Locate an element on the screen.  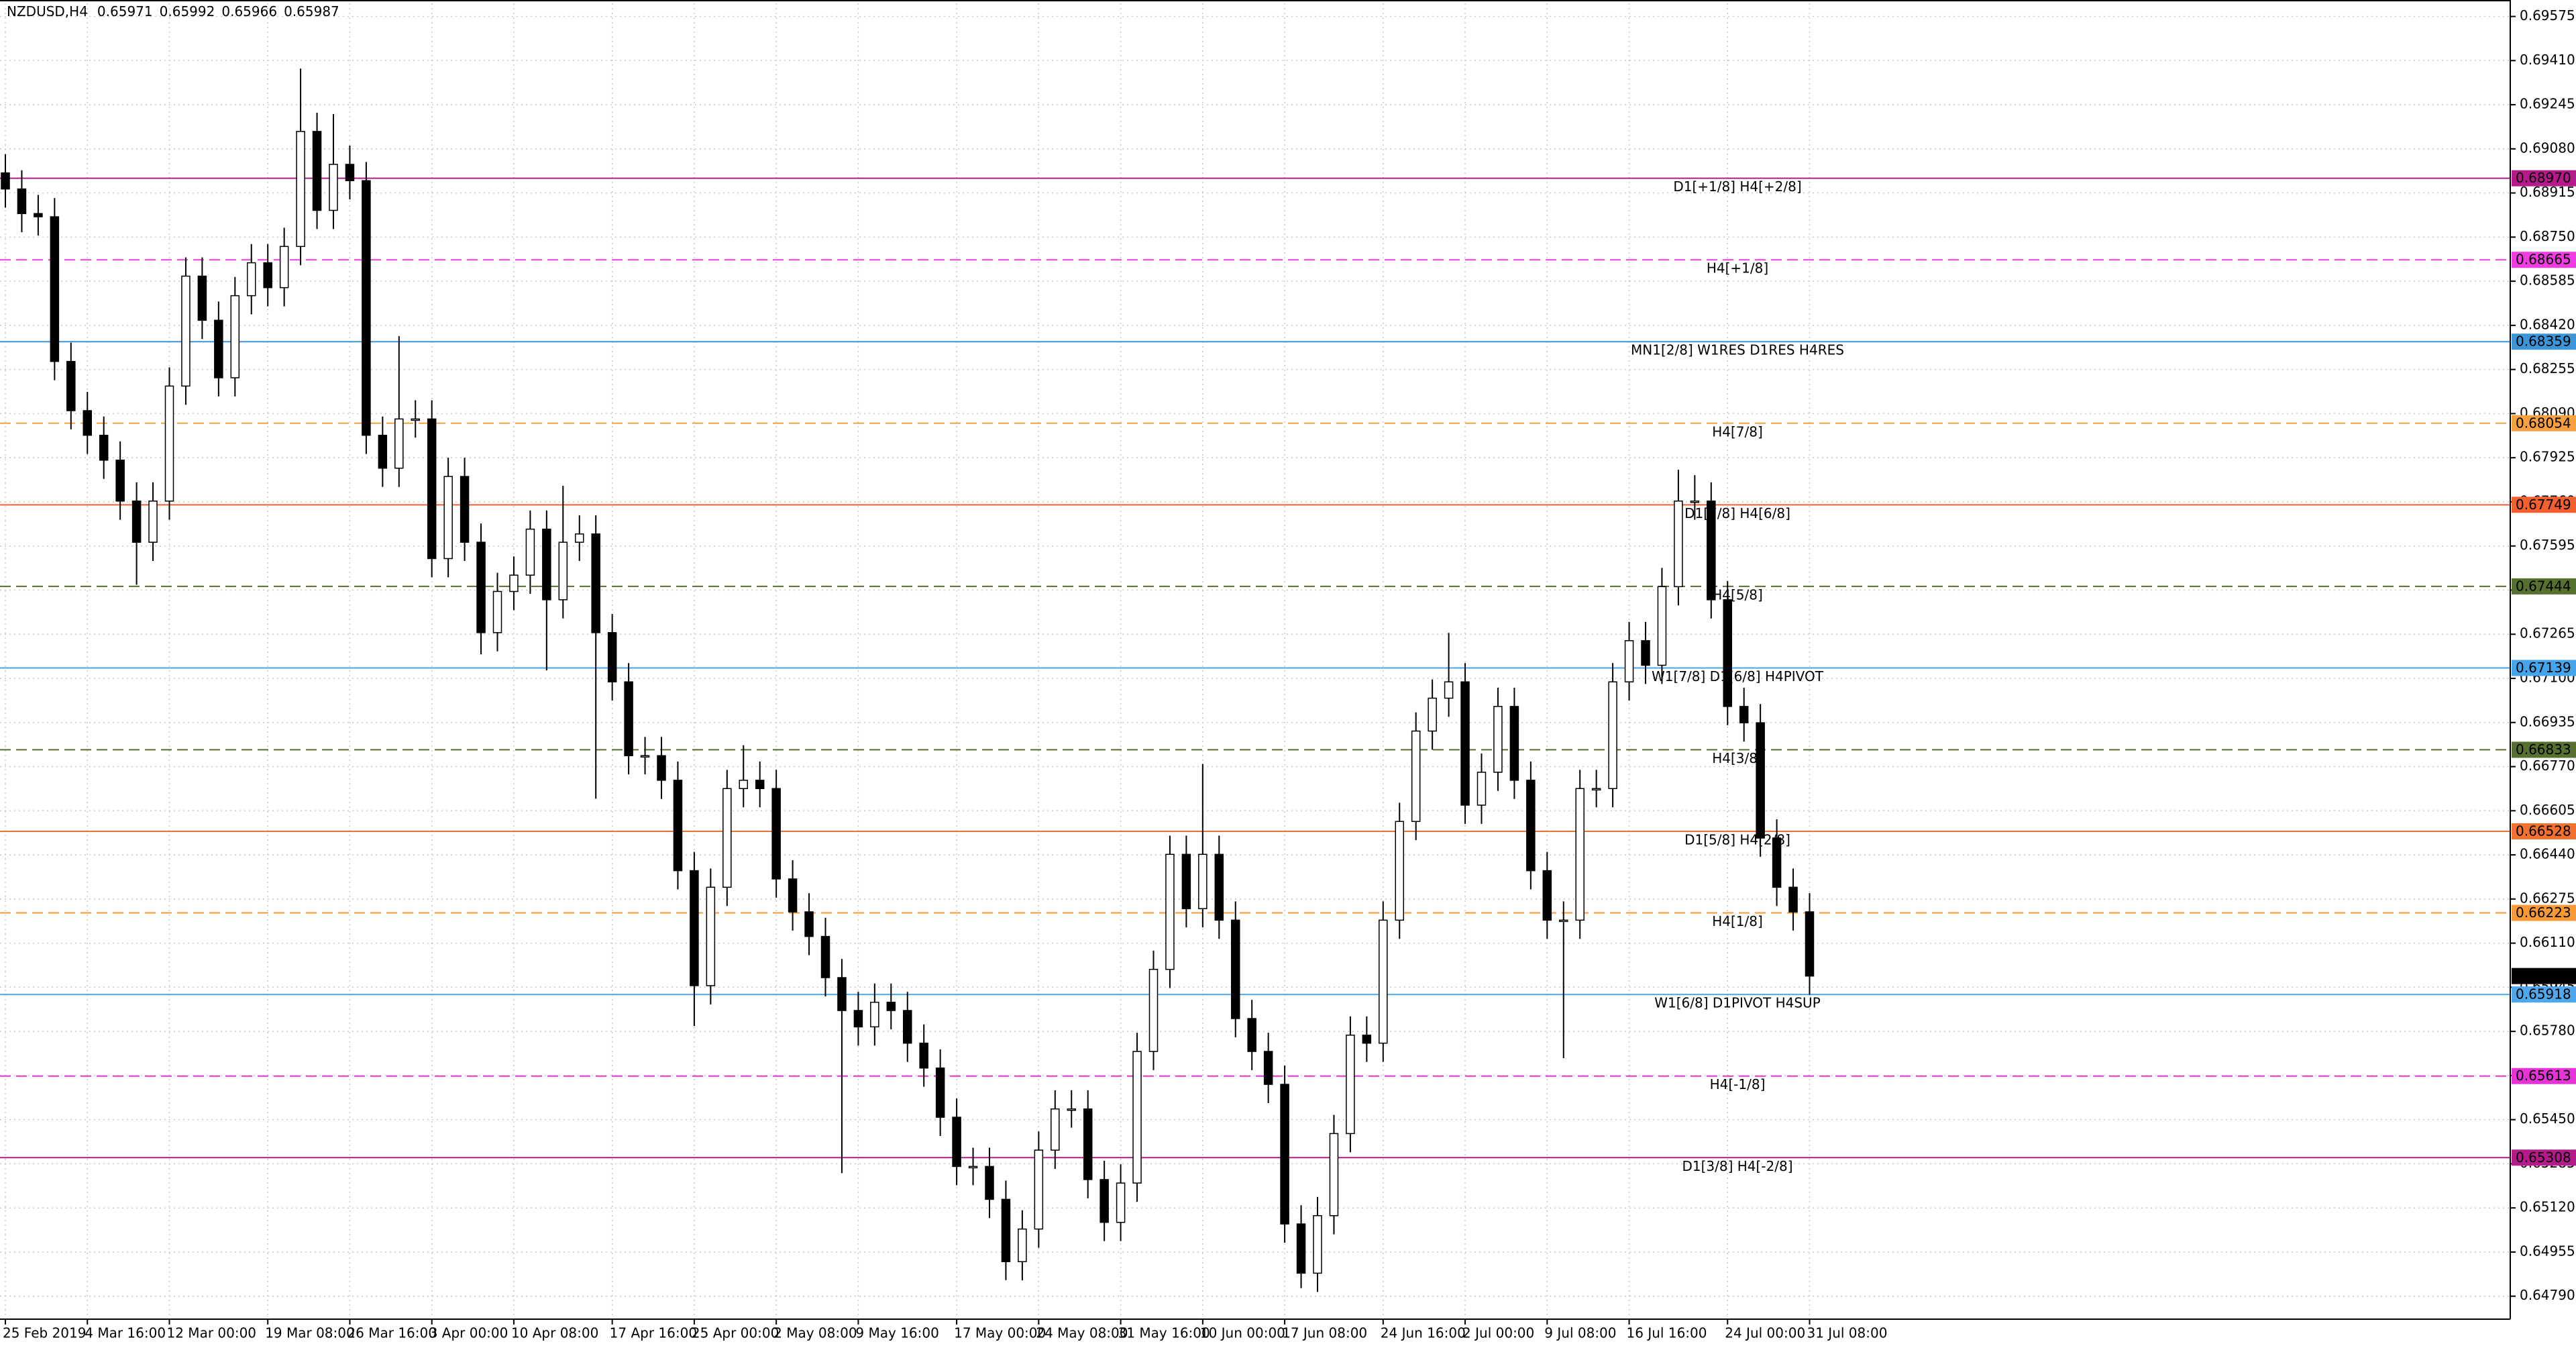
y-tick-label: 0.69575 is located at coordinates (2547, 15).